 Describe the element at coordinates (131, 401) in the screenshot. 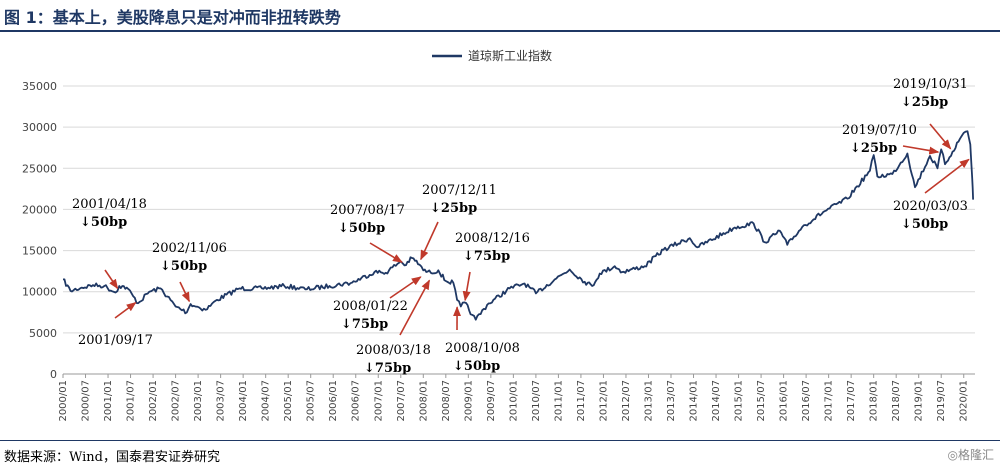

I see `x-tick-label: 2001/07` at that location.